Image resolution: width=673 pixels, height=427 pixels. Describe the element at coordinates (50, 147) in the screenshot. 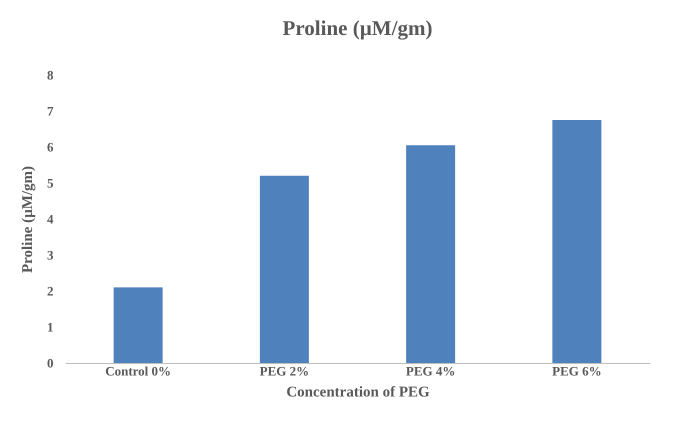

I see `y-tick-label: 6` at that location.